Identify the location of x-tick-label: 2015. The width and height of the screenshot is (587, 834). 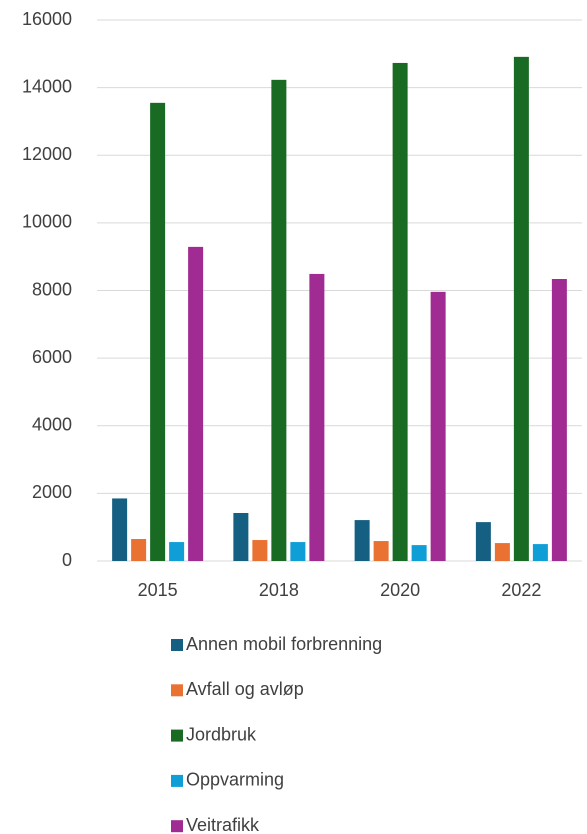
(158, 590).